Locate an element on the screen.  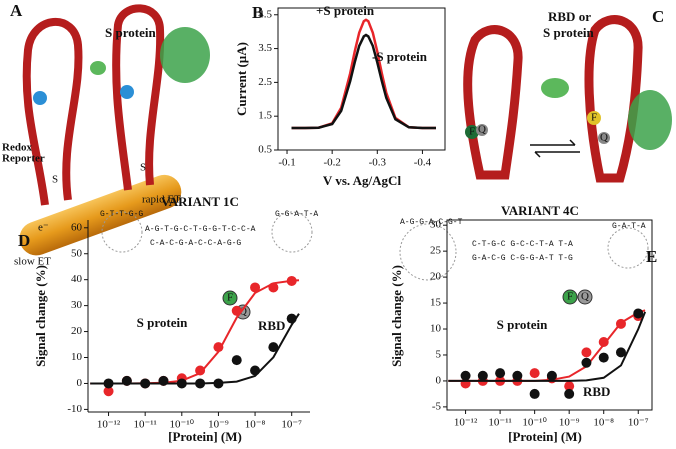
y-tick-label: 30 is located at coordinates (436, 225).